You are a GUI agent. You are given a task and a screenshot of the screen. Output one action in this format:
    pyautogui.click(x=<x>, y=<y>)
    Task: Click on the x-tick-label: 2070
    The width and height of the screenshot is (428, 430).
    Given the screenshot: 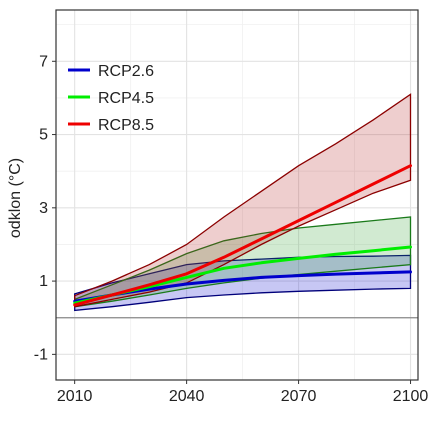 What is the action you would take?
    pyautogui.click(x=299, y=396)
    